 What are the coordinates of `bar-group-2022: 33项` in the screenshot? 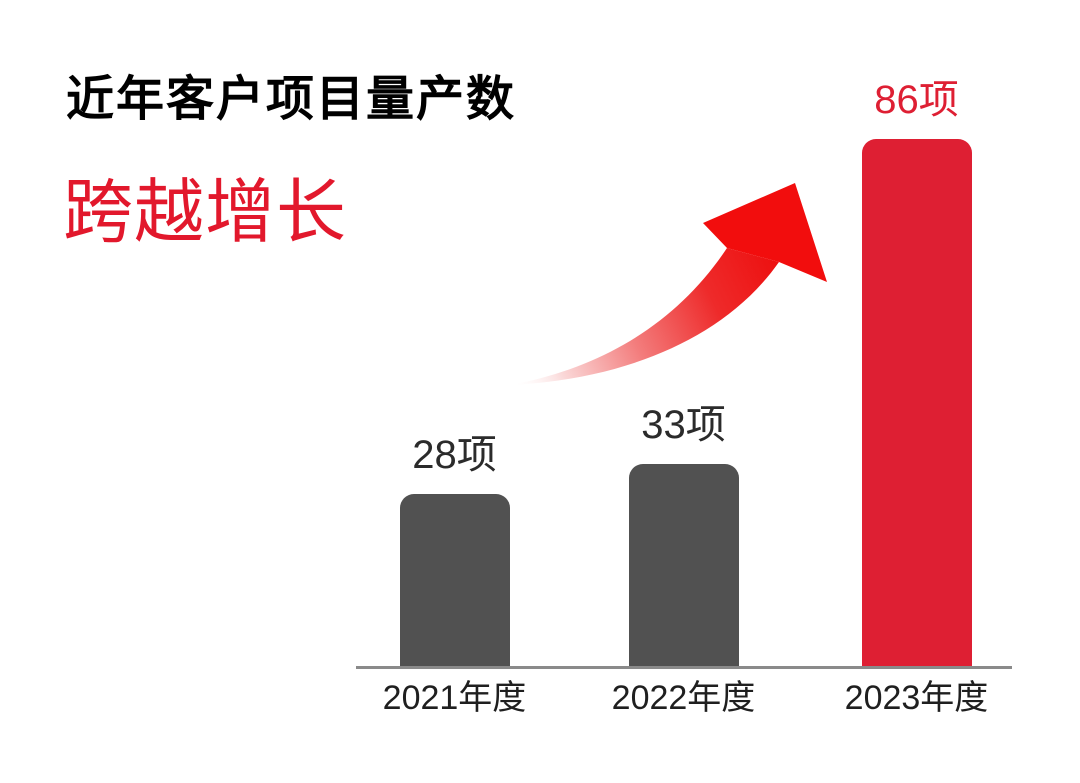 It's located at (683, 534).